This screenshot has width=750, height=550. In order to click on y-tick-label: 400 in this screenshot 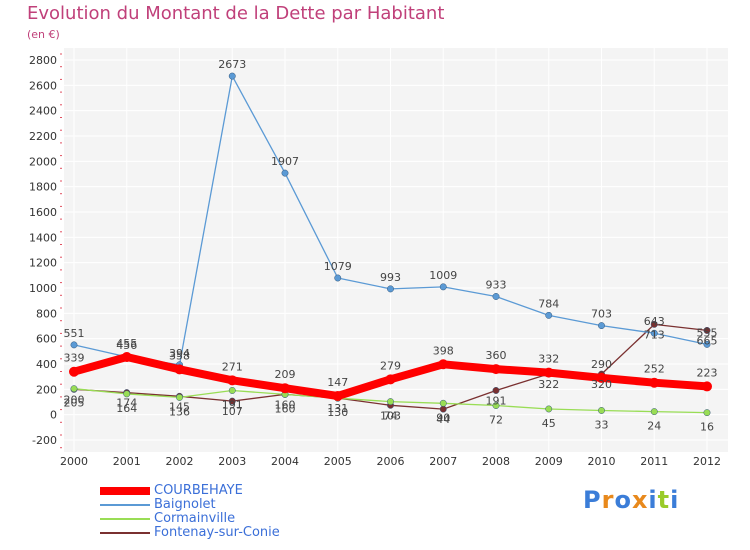, I will do `click(46, 364)`.